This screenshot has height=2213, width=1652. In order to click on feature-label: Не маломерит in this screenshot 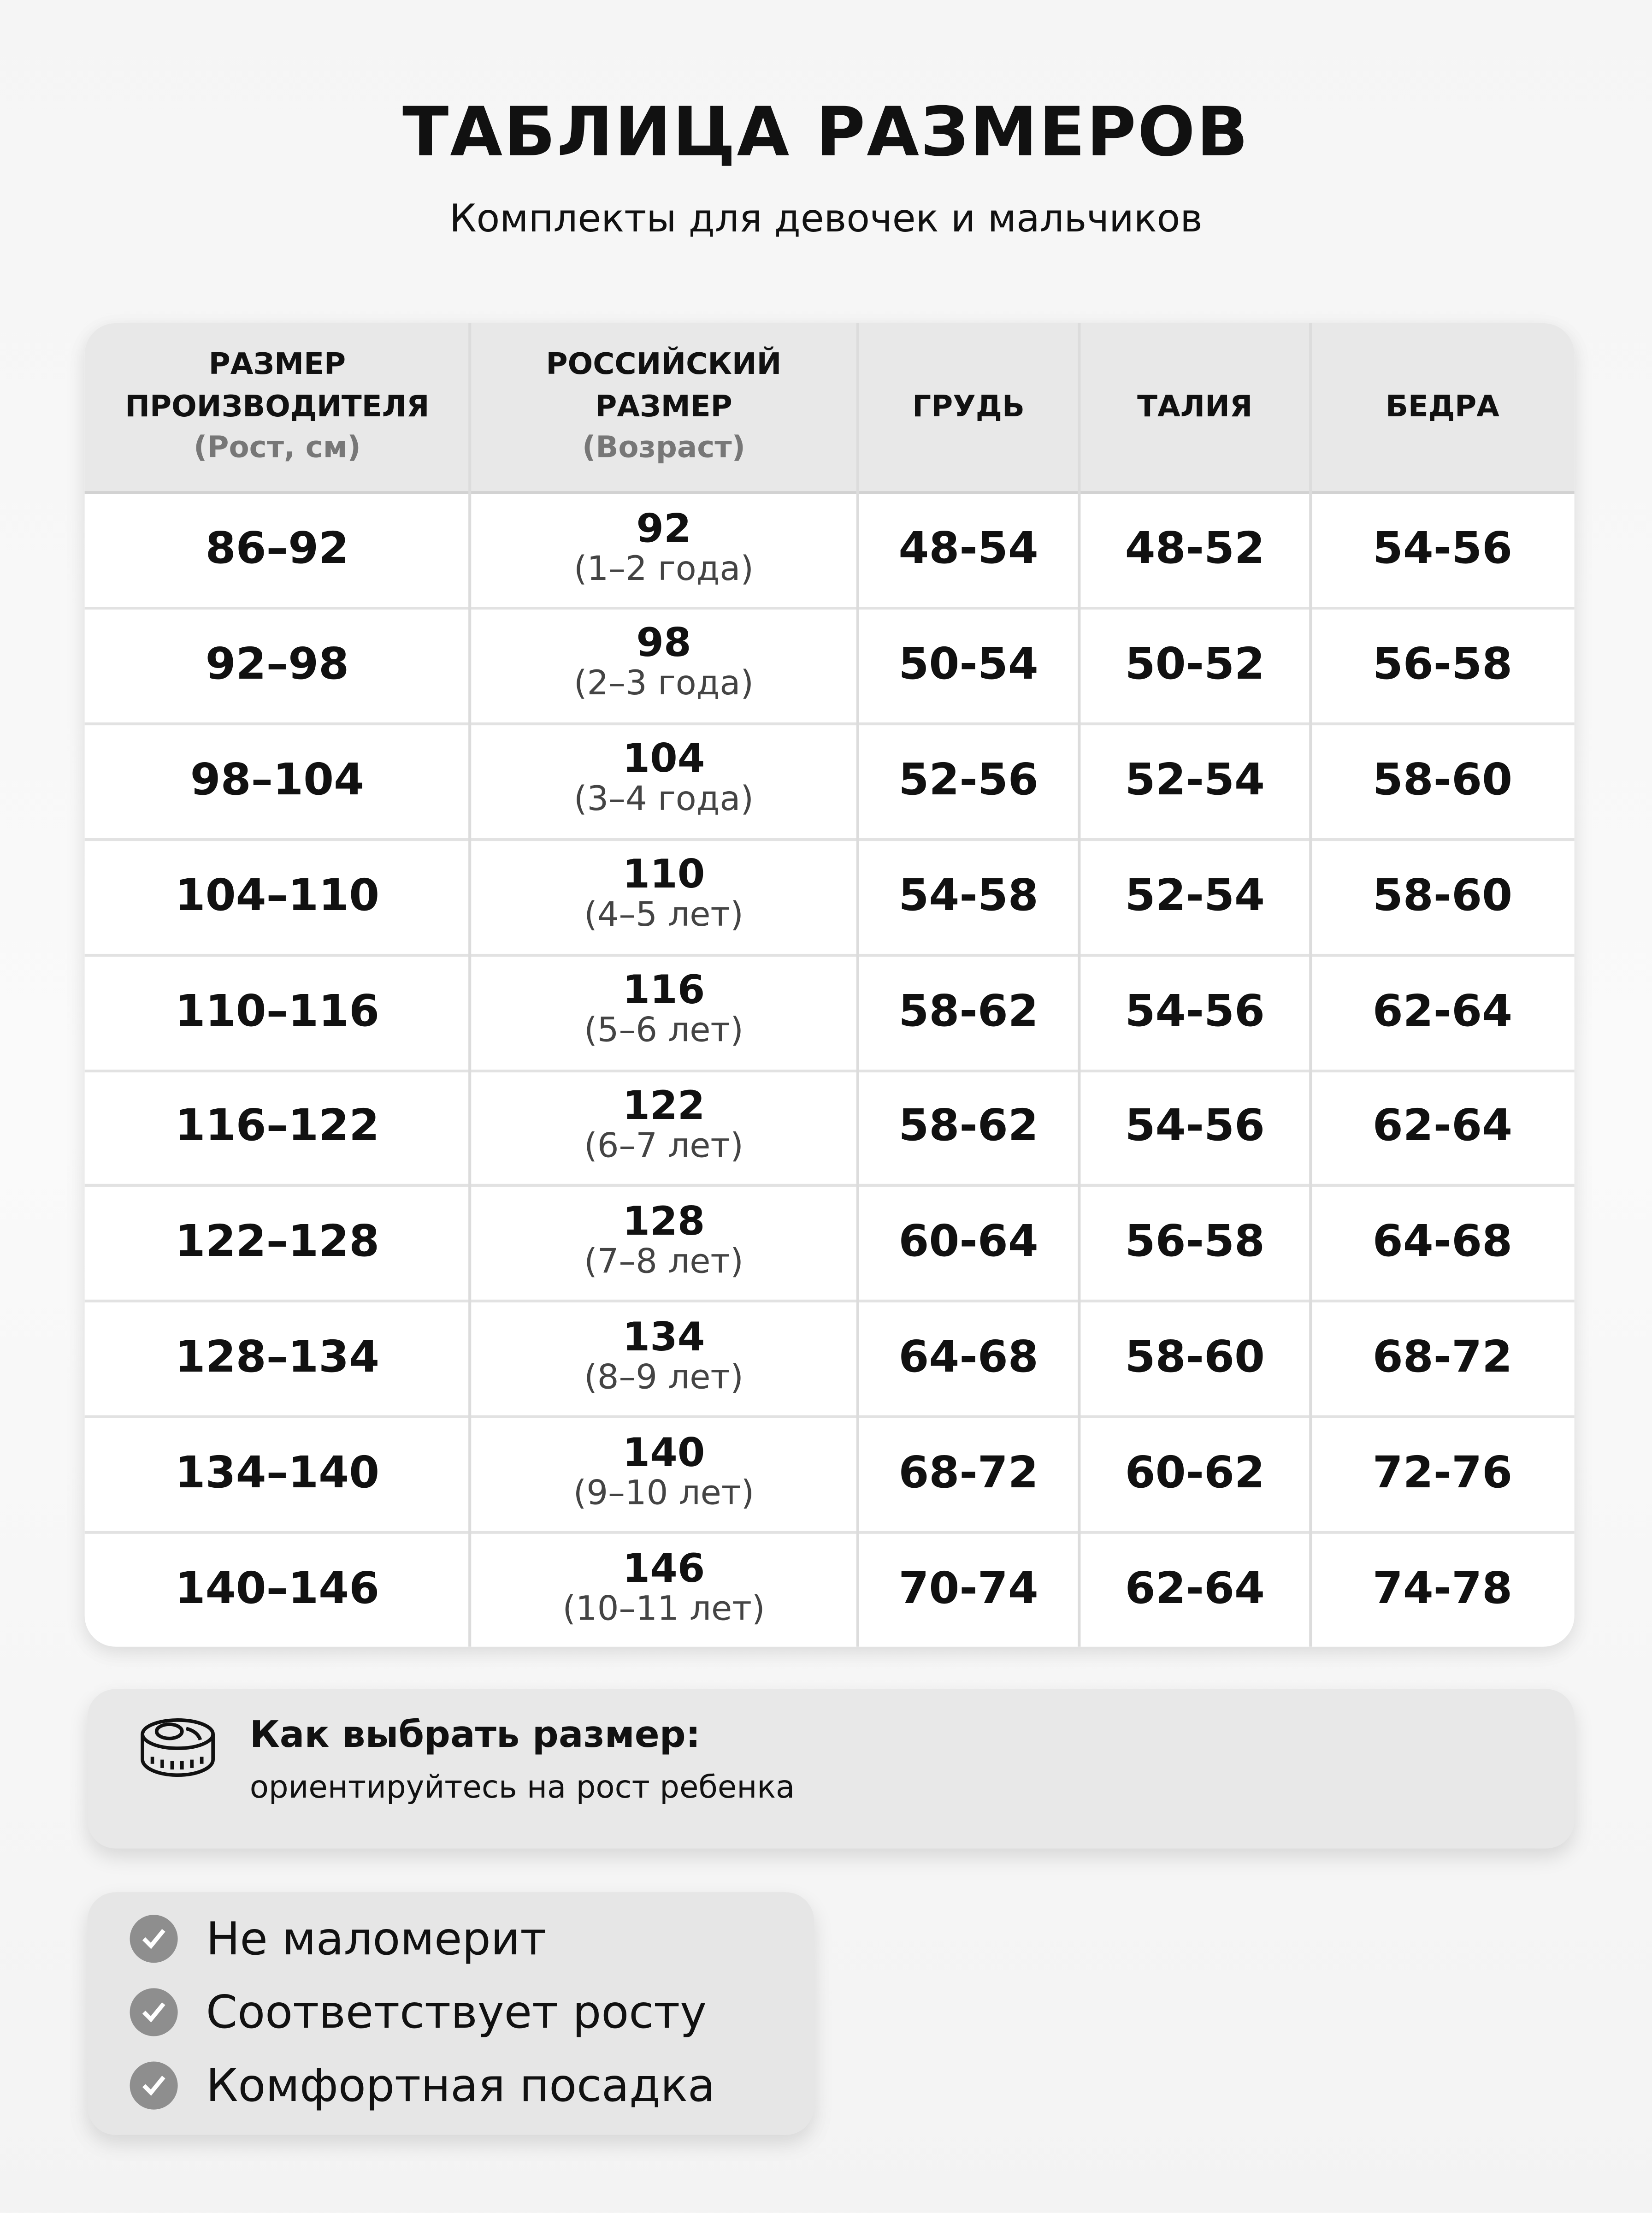, I will do `click(376, 1939)`.